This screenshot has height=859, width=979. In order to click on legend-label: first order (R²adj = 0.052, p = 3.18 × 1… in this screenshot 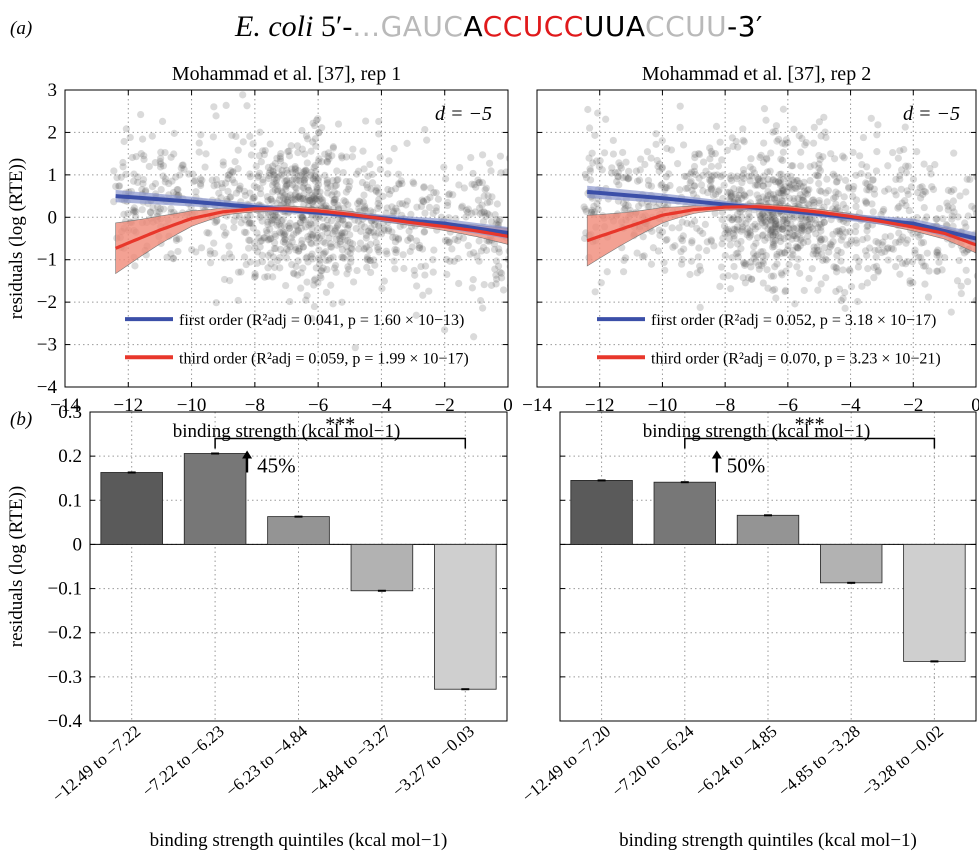, I will do `click(793, 320)`.